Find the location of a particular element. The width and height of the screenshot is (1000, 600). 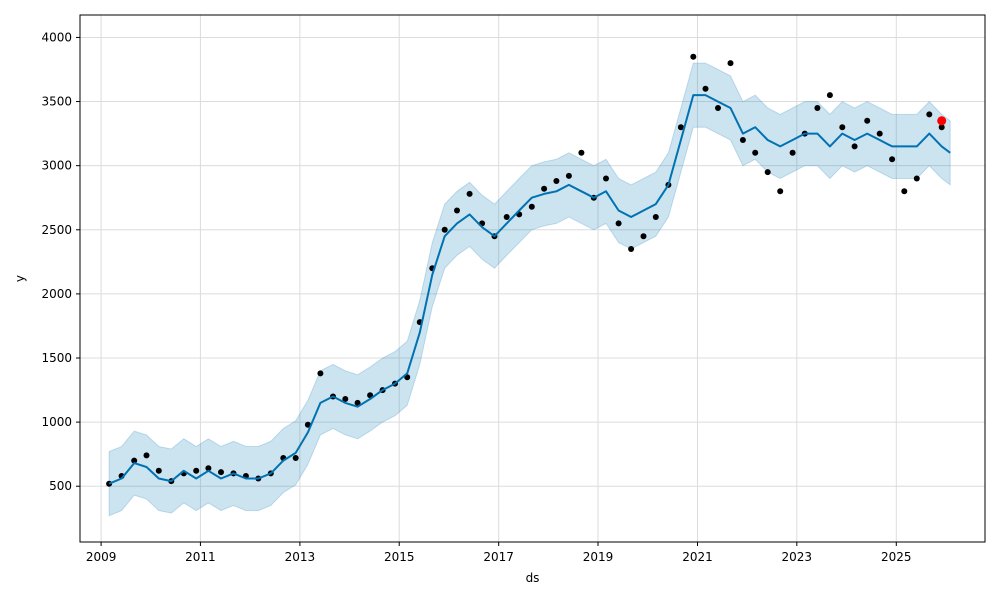

x-tick-label: 2021 is located at coordinates (697, 557).